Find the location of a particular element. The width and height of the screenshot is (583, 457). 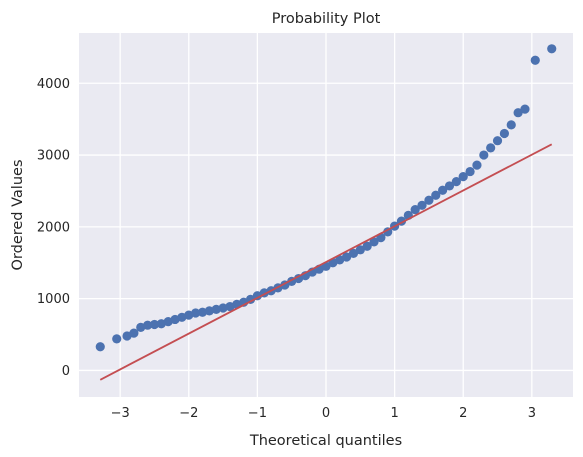

y-tick-label: 4000 is located at coordinates (53, 84).